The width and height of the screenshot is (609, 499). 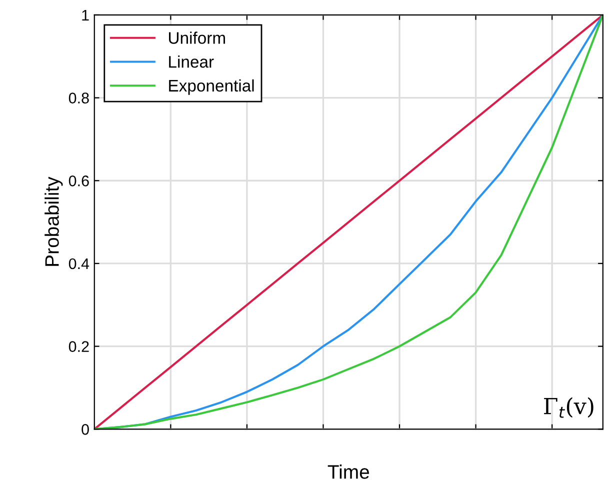 What do you see at coordinates (211, 87) in the screenshot?
I see `legend-label: Exponential` at bounding box center [211, 87].